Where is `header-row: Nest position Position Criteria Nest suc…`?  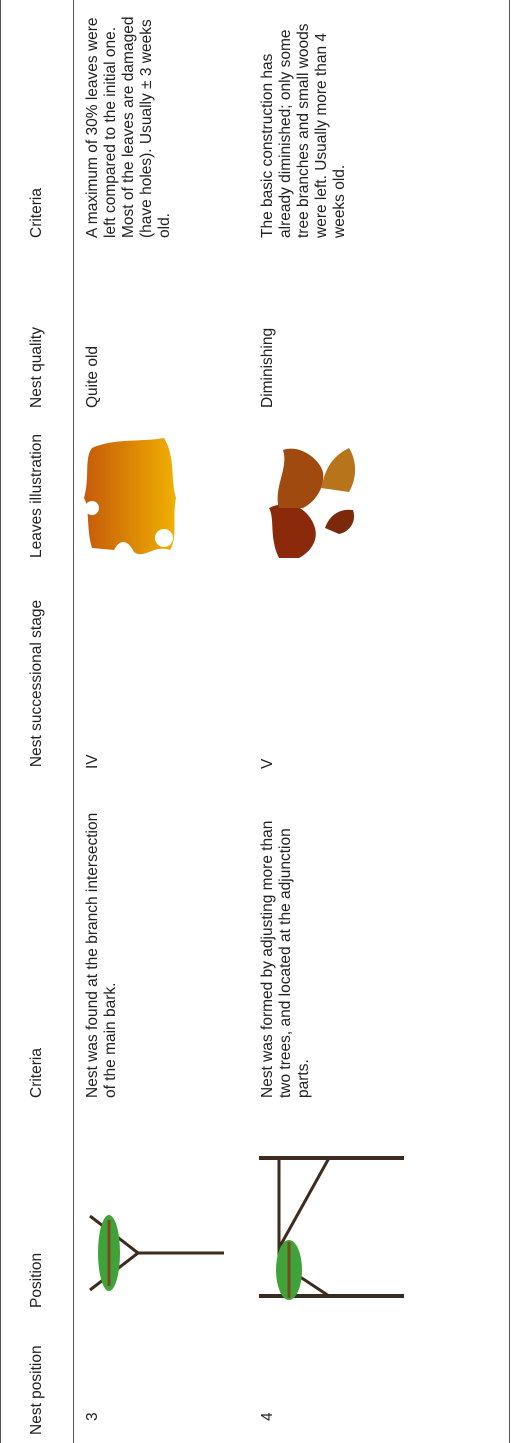 header-row: Nest position Position Criteria Nest suc… is located at coordinates (37, 721).